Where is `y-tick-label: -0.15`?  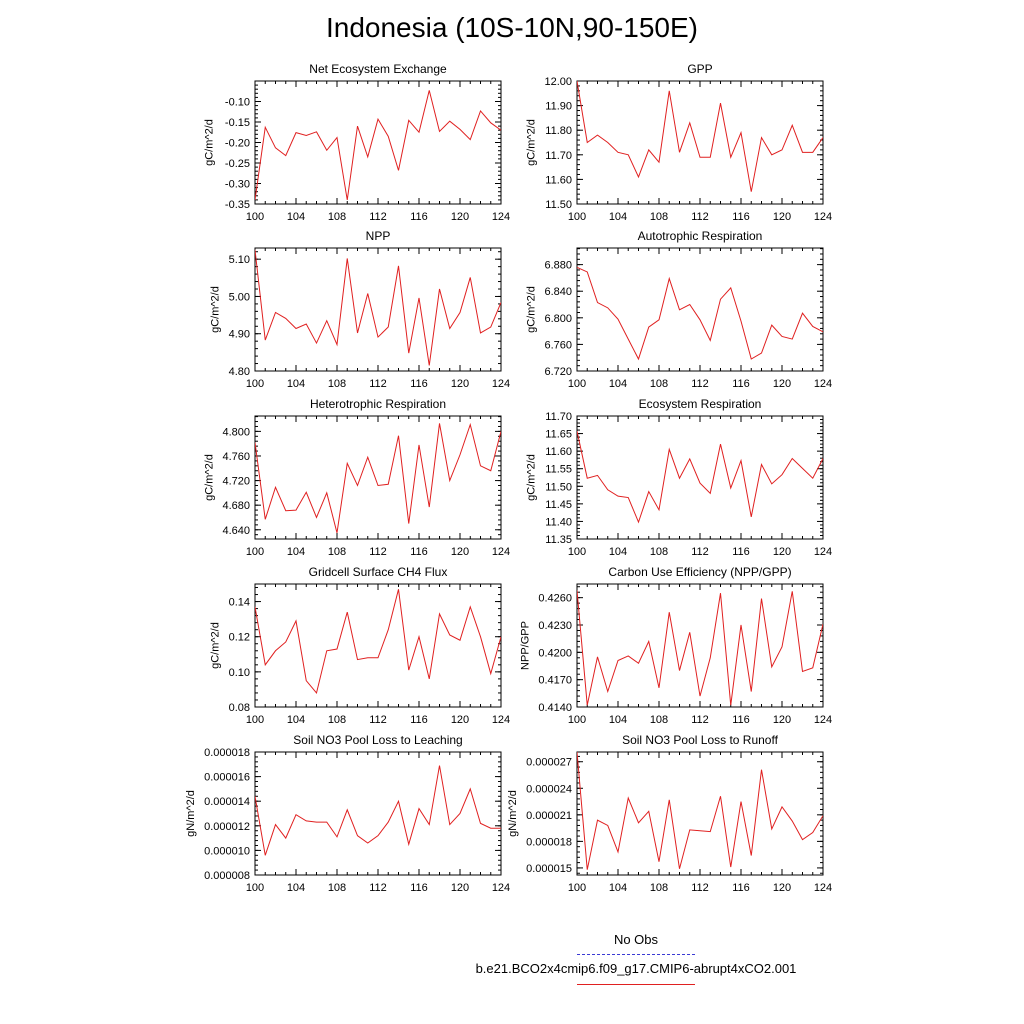 y-tick-label: -0.15 is located at coordinates (237, 123).